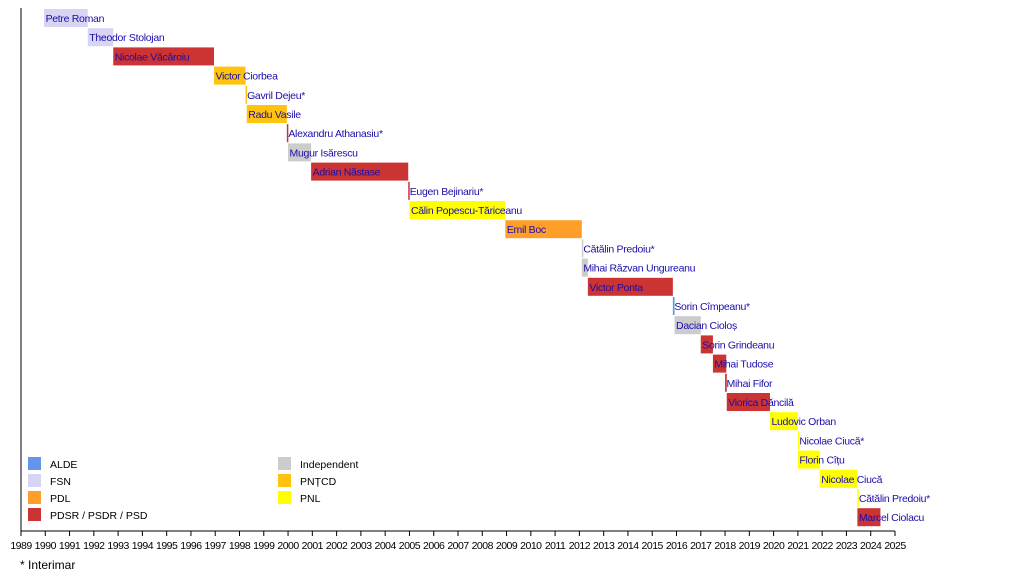  I want to click on x-tick-label: 2005, so click(410, 546).